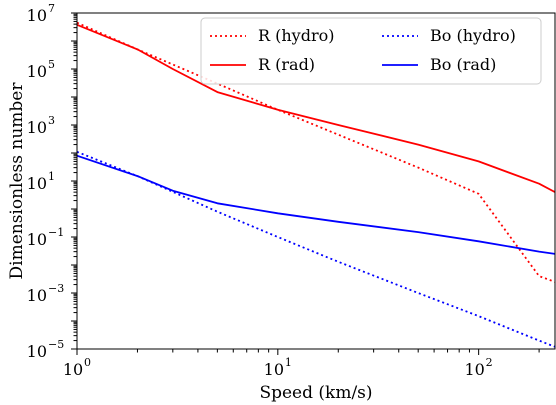 This screenshot has height=405, width=556. Describe the element at coordinates (51, 120) in the screenshot. I see `y-tick-exponent: 3` at that location.